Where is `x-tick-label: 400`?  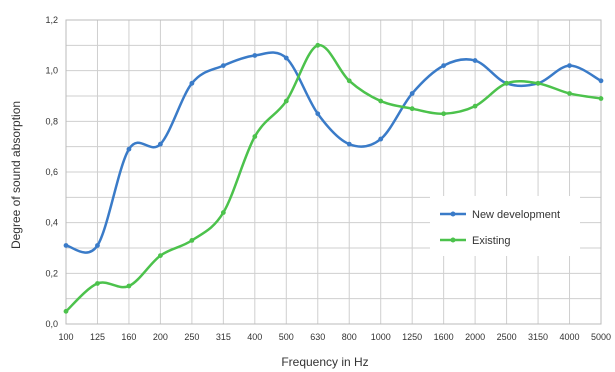 x-tick-label: 400 is located at coordinates (254, 337).